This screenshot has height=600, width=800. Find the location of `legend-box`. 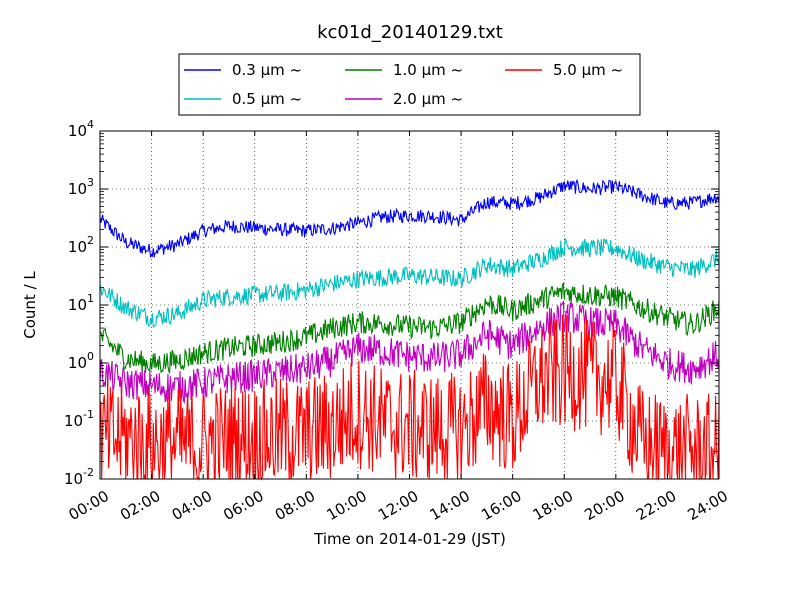

legend-box is located at coordinates (409, 84).